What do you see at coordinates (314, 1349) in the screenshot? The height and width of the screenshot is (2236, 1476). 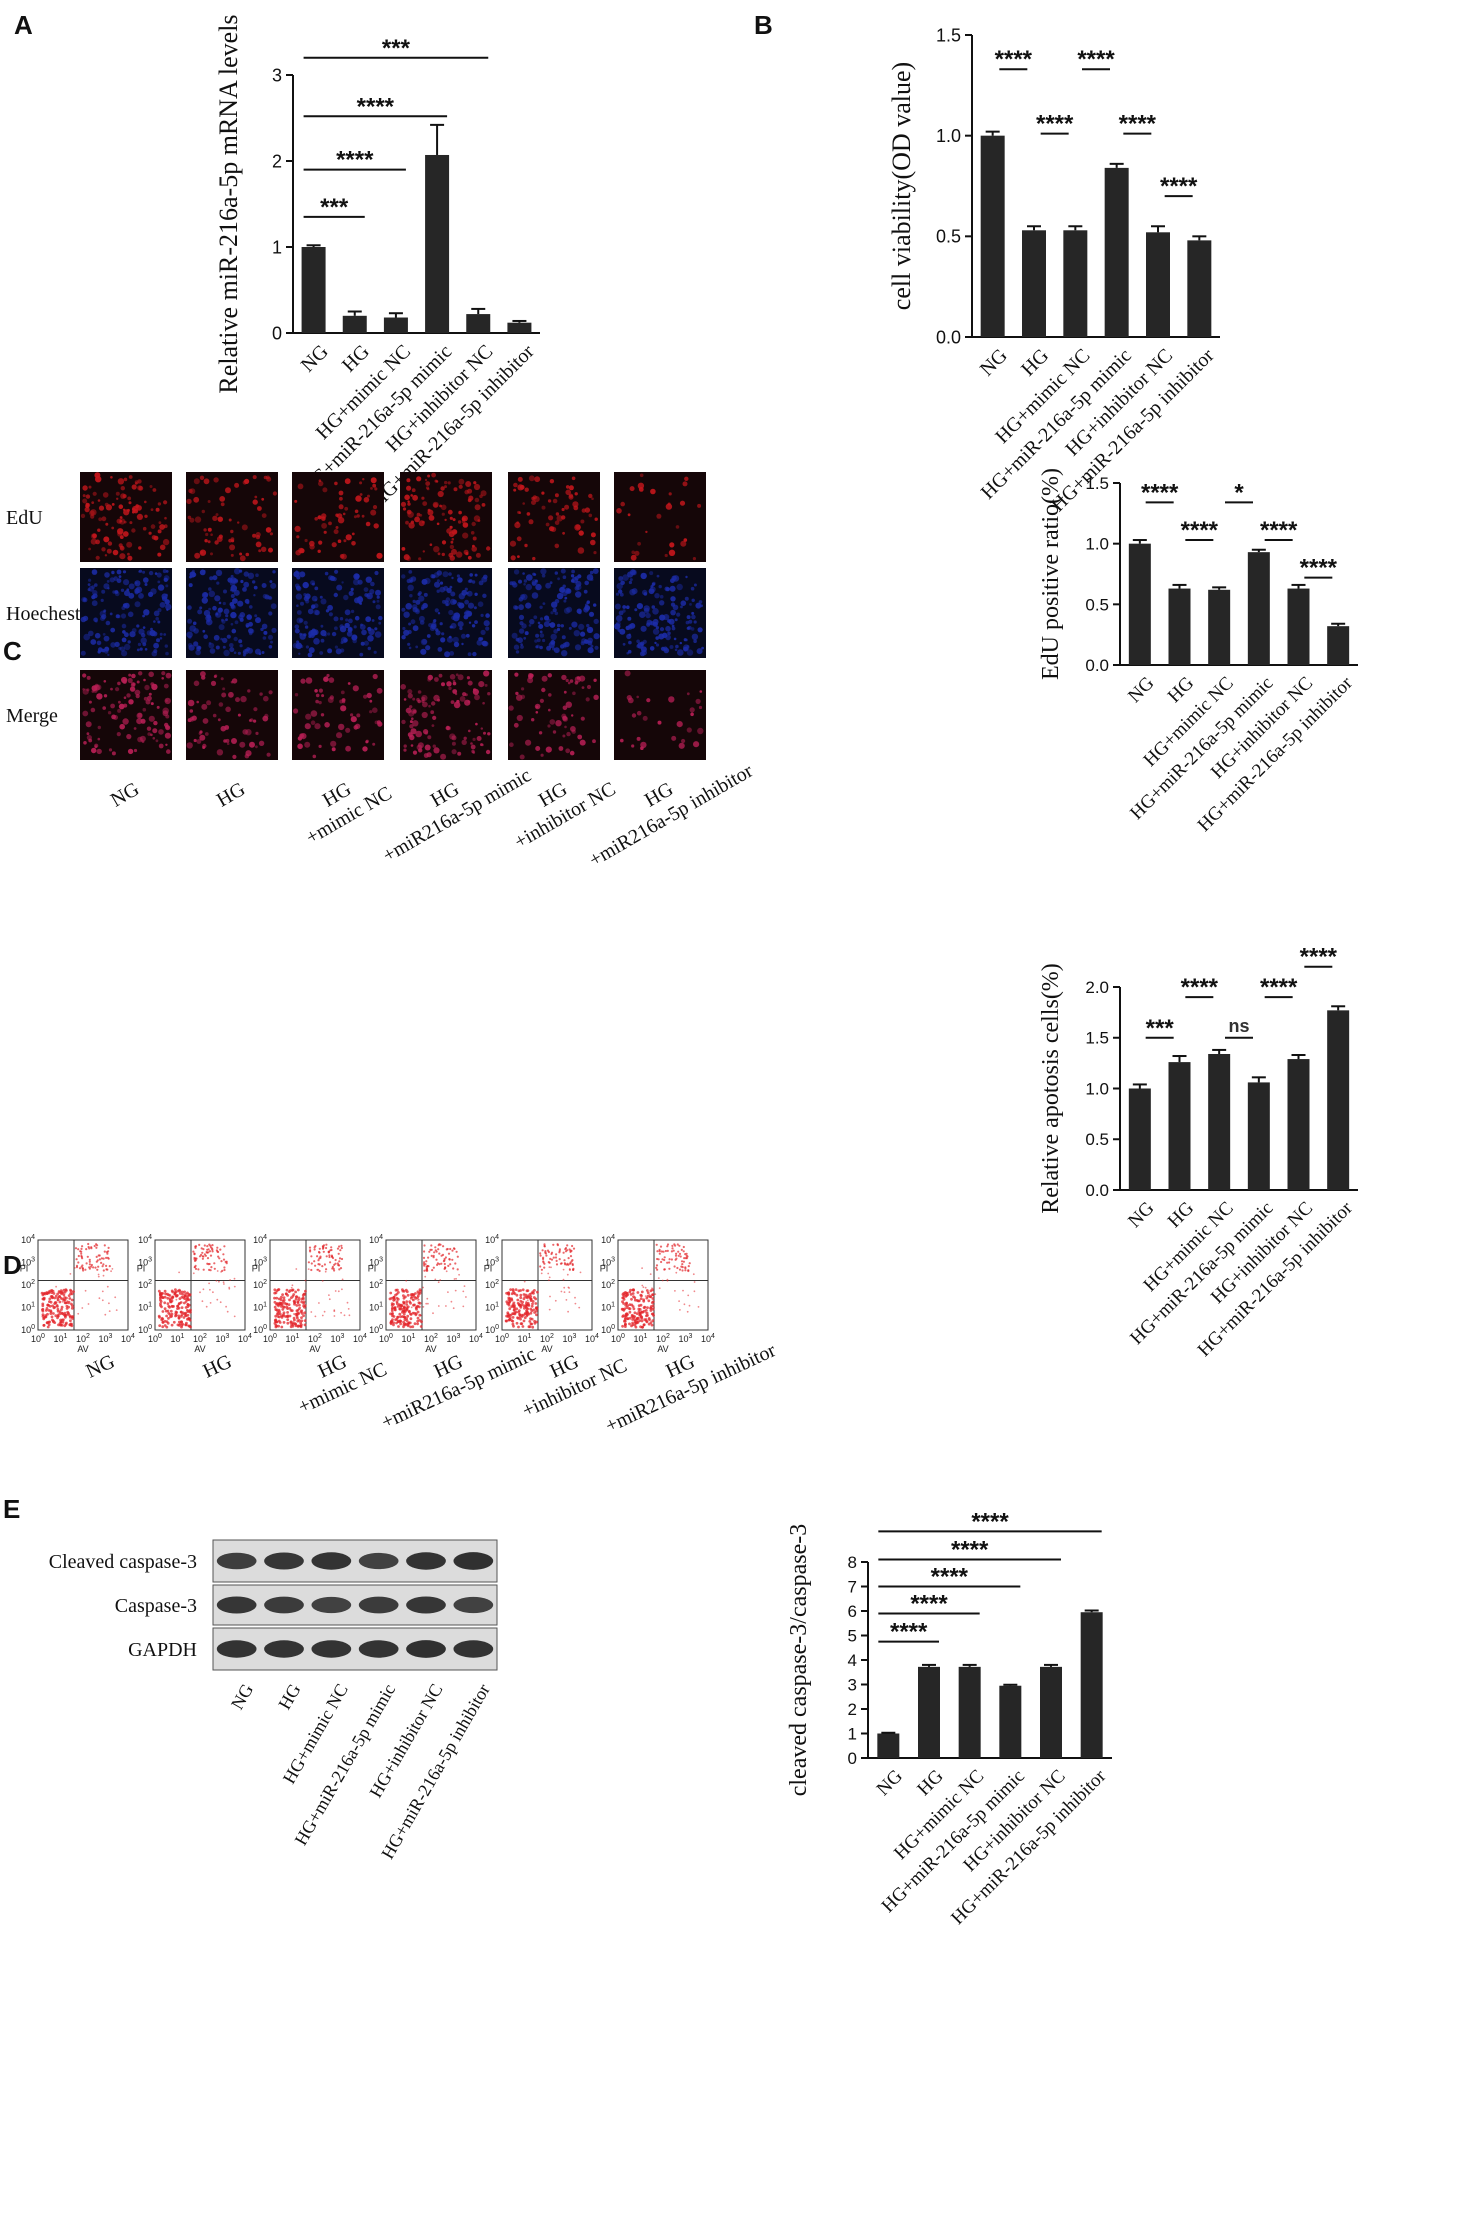 I see `axis-label-av: AV` at bounding box center [314, 1349].